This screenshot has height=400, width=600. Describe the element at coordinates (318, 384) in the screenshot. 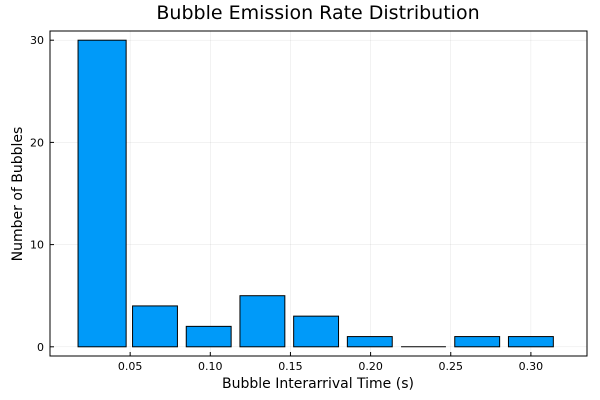

I see `x-axis-label: Bubble Interarrival Time (s)` at that location.